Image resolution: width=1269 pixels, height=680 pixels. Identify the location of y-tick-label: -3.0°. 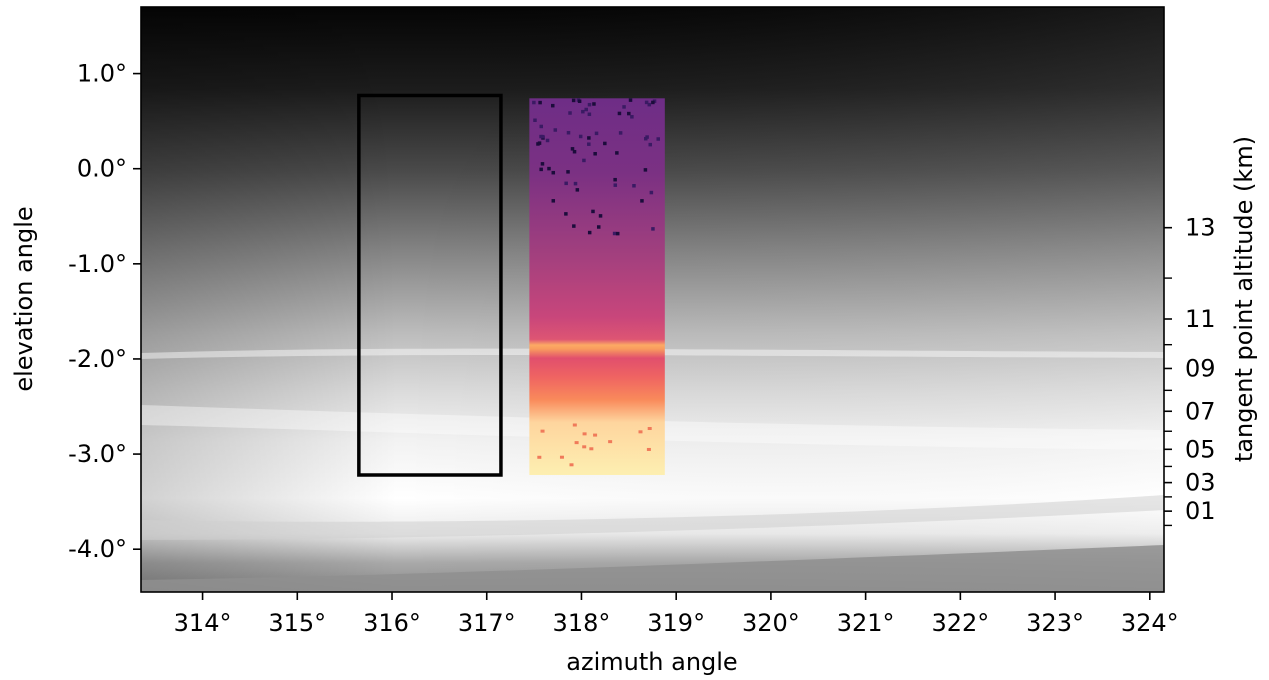
(97, 454).